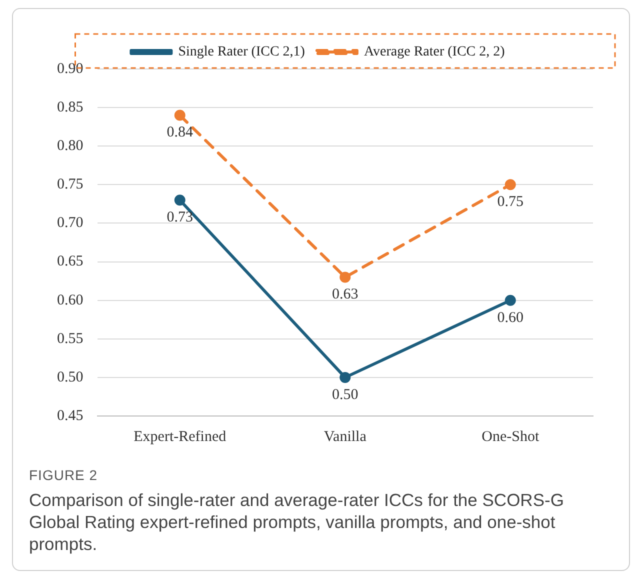  Describe the element at coordinates (180, 436) in the screenshot. I see `x-tick-label: Expert-Refined` at that location.